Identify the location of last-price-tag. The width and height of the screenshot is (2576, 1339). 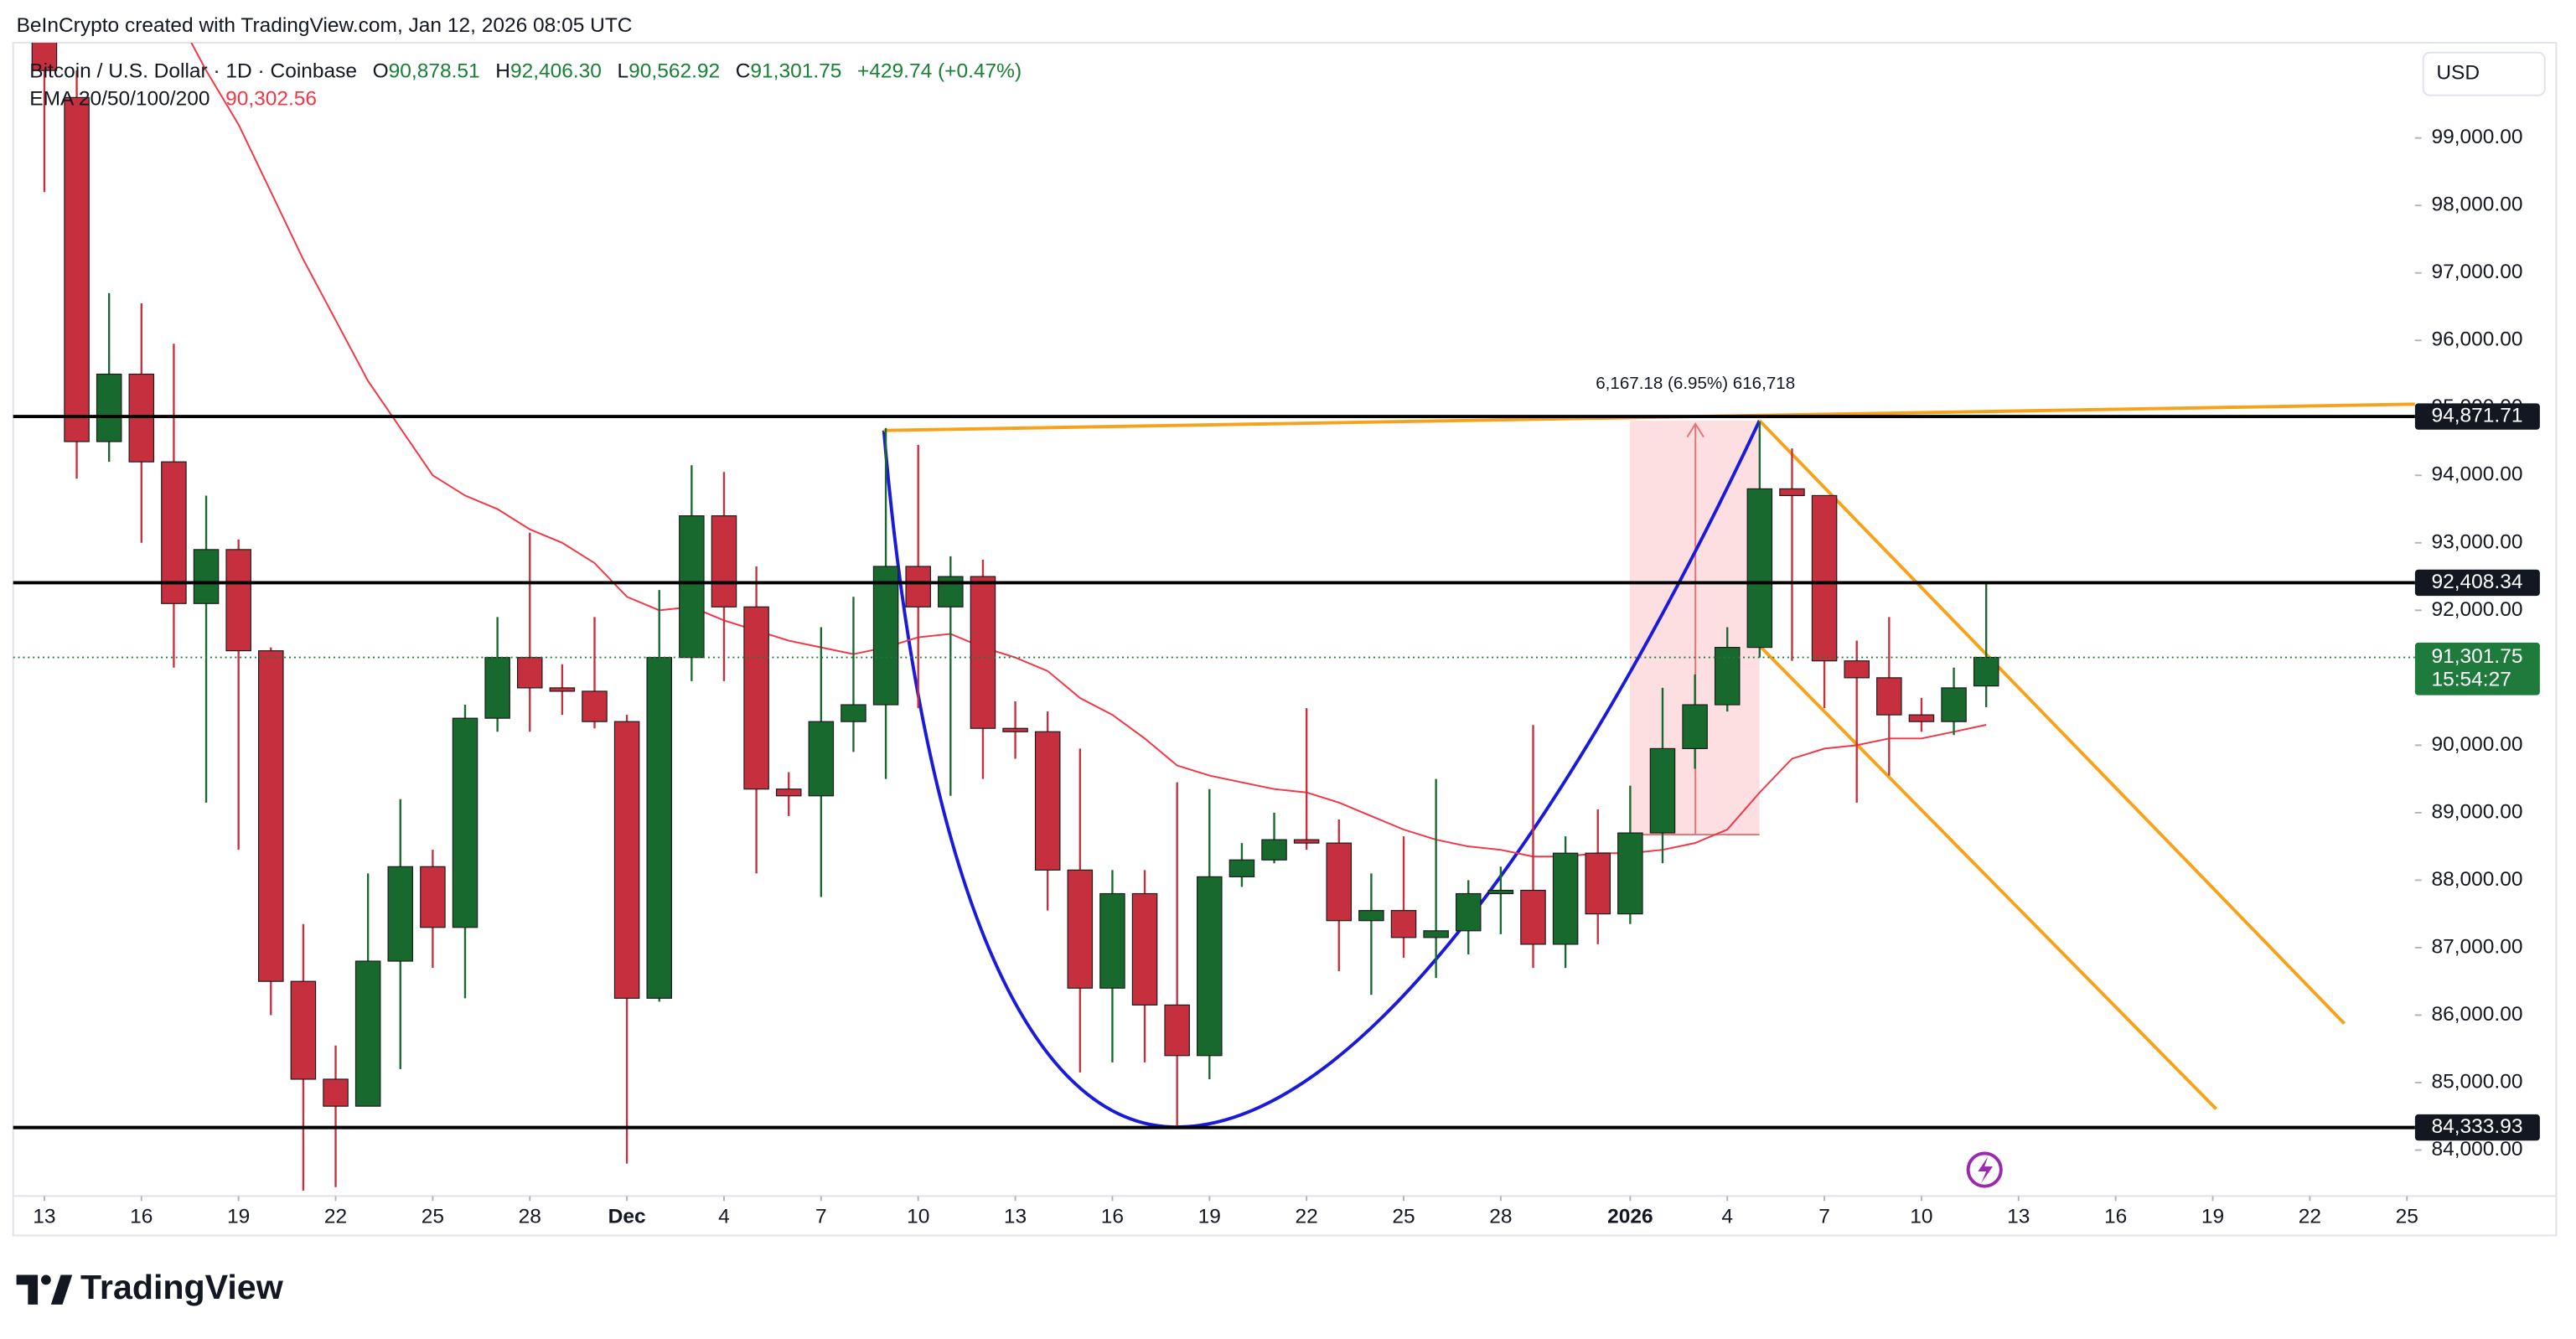
(2477, 668).